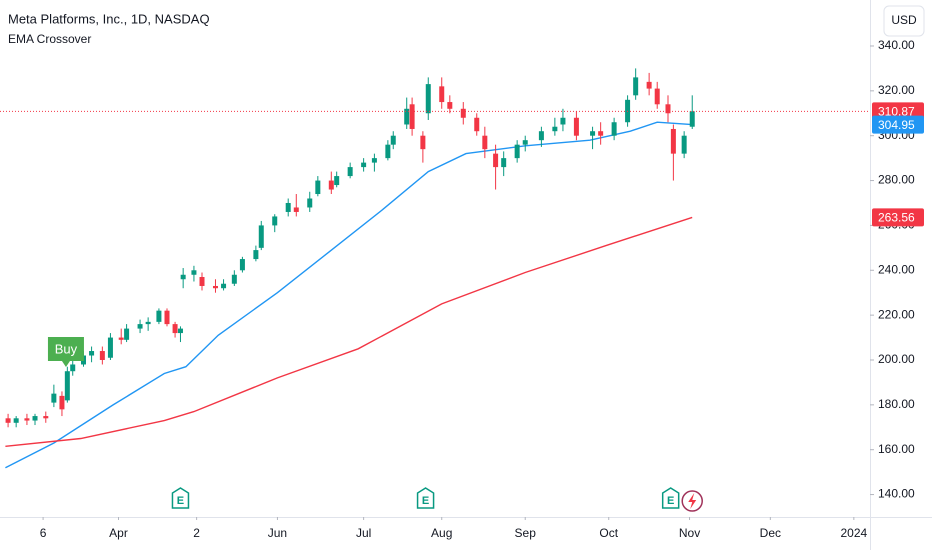  What do you see at coordinates (896, 90) in the screenshot?
I see `y-tick-label: 320.00` at bounding box center [896, 90].